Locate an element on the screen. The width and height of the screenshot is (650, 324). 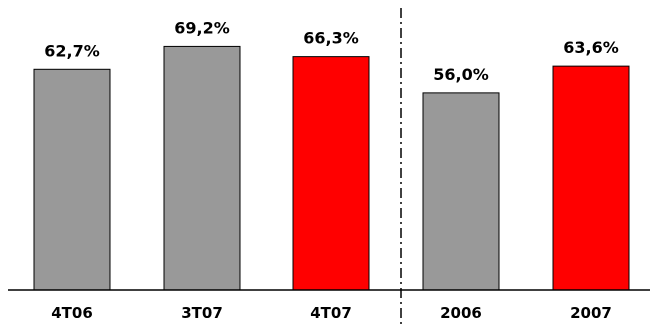
category-label-3T07: 3T07 is located at coordinates (202, 313).